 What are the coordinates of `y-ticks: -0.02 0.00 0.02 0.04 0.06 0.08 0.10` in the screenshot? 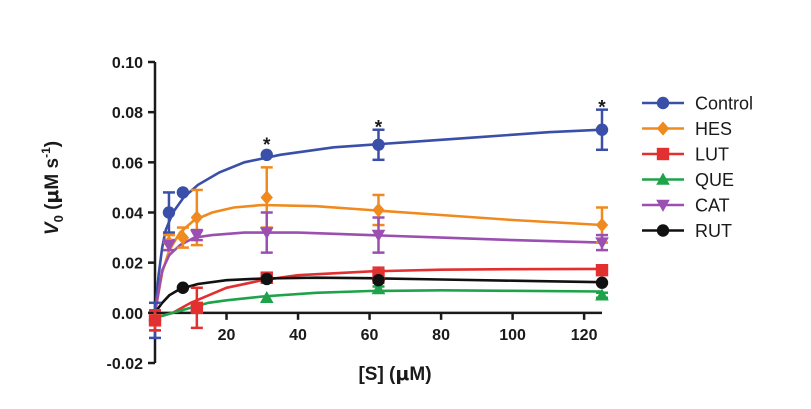 It's located at (131, 214).